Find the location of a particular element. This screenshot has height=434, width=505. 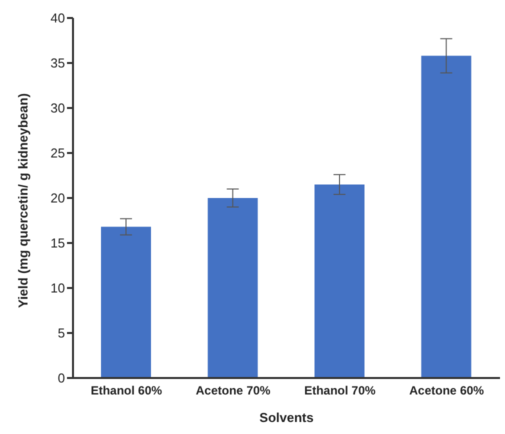

y-axis-title: Yield (mg quercetin/ g kidneybean) is located at coordinates (23, 200).